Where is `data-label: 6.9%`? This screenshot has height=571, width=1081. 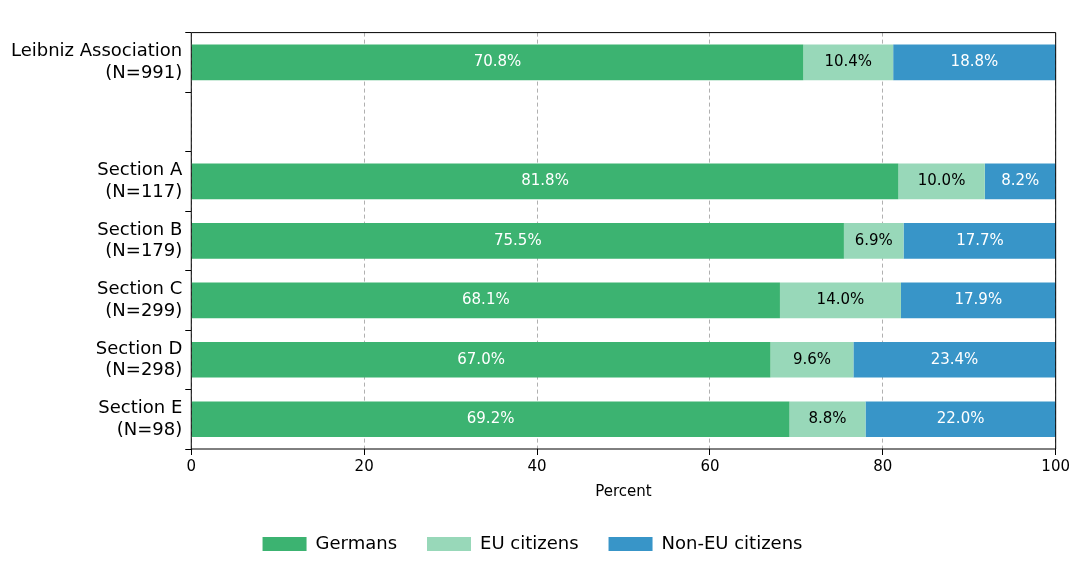
data-label: 6.9% is located at coordinates (873, 239).